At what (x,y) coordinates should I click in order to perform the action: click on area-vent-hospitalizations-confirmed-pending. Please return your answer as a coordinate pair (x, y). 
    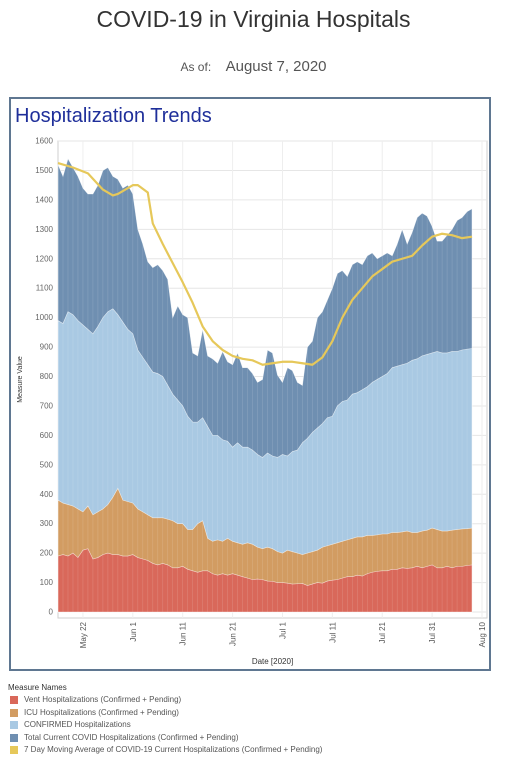
    Looking at the image, I should click on (265, 580).